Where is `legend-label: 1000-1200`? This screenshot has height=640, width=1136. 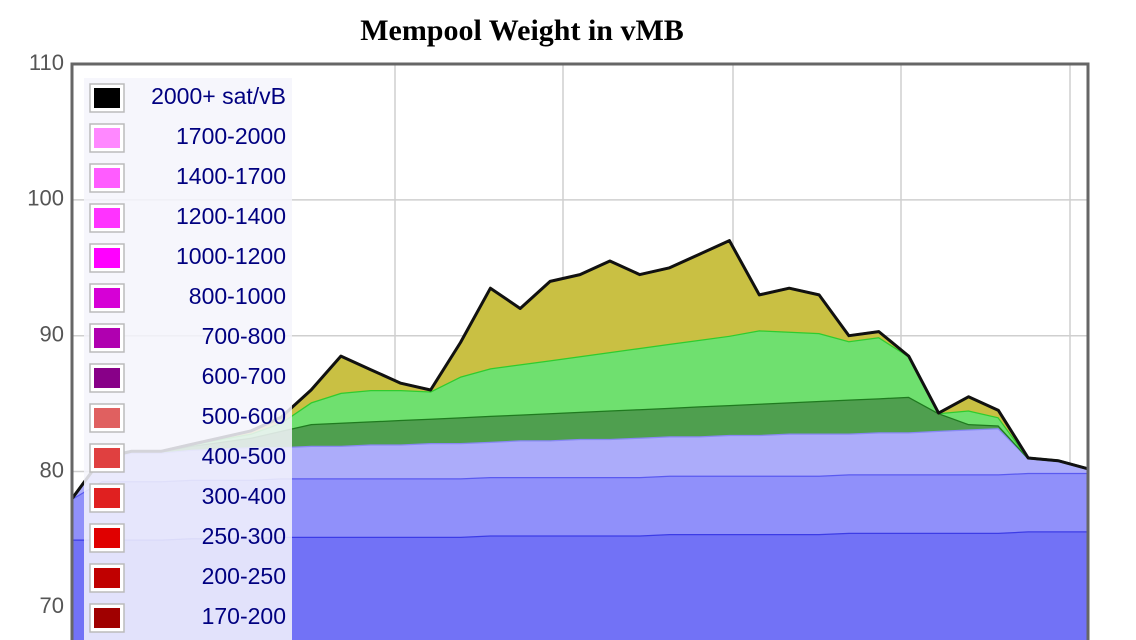
legend-label: 1000-1200 is located at coordinates (231, 256).